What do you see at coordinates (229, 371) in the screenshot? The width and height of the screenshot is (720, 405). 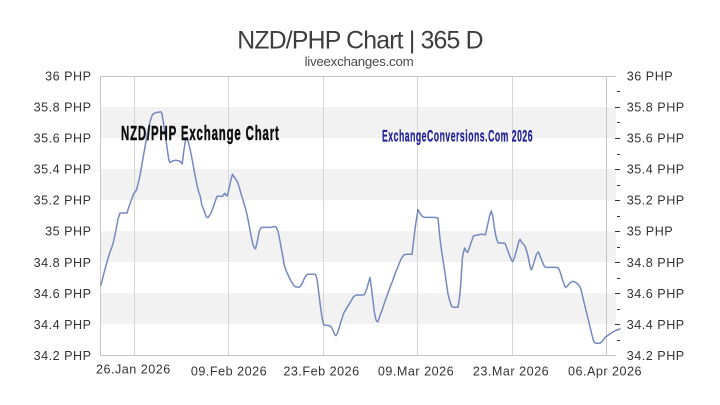 I see `svg-text: 09.Feb 2026` at bounding box center [229, 371].